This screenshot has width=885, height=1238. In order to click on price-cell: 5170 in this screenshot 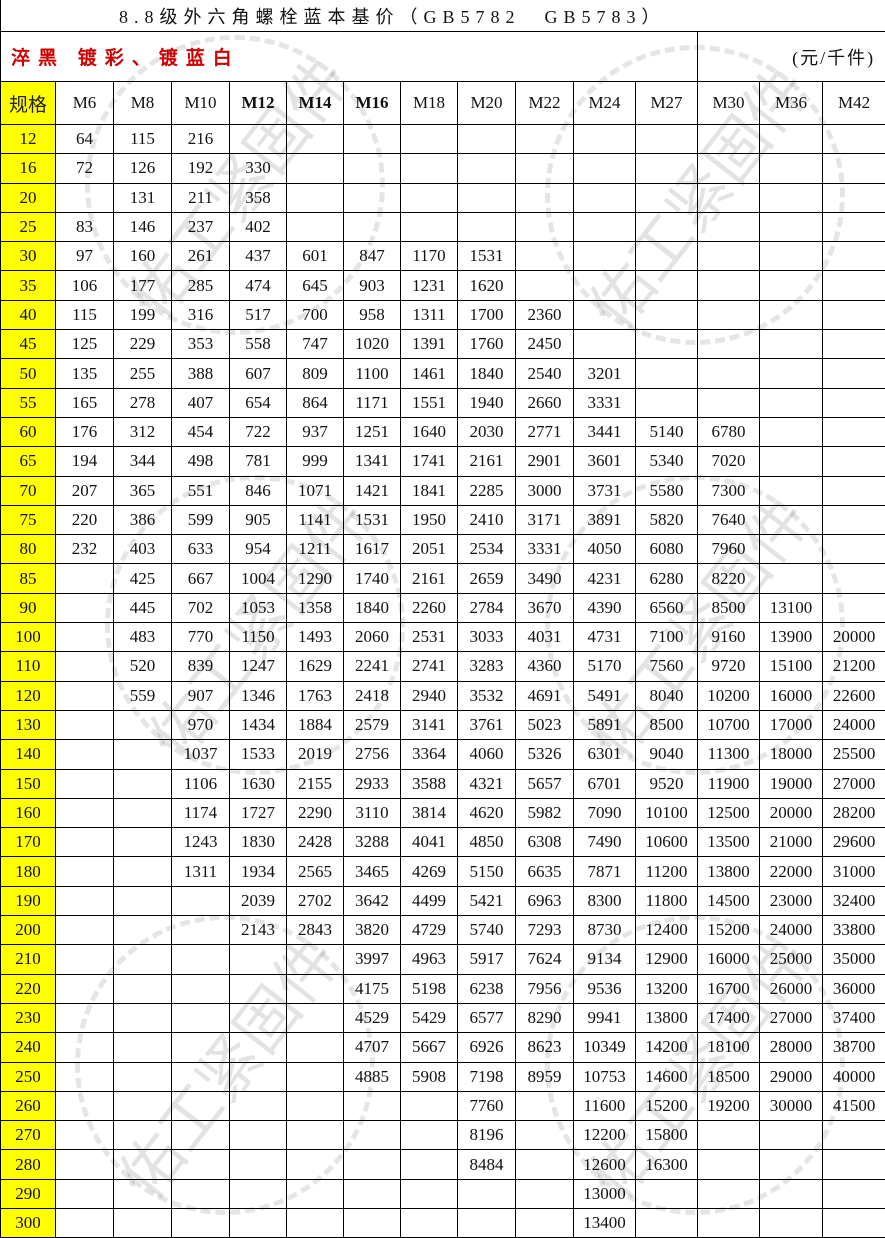, I will do `click(604, 666)`.